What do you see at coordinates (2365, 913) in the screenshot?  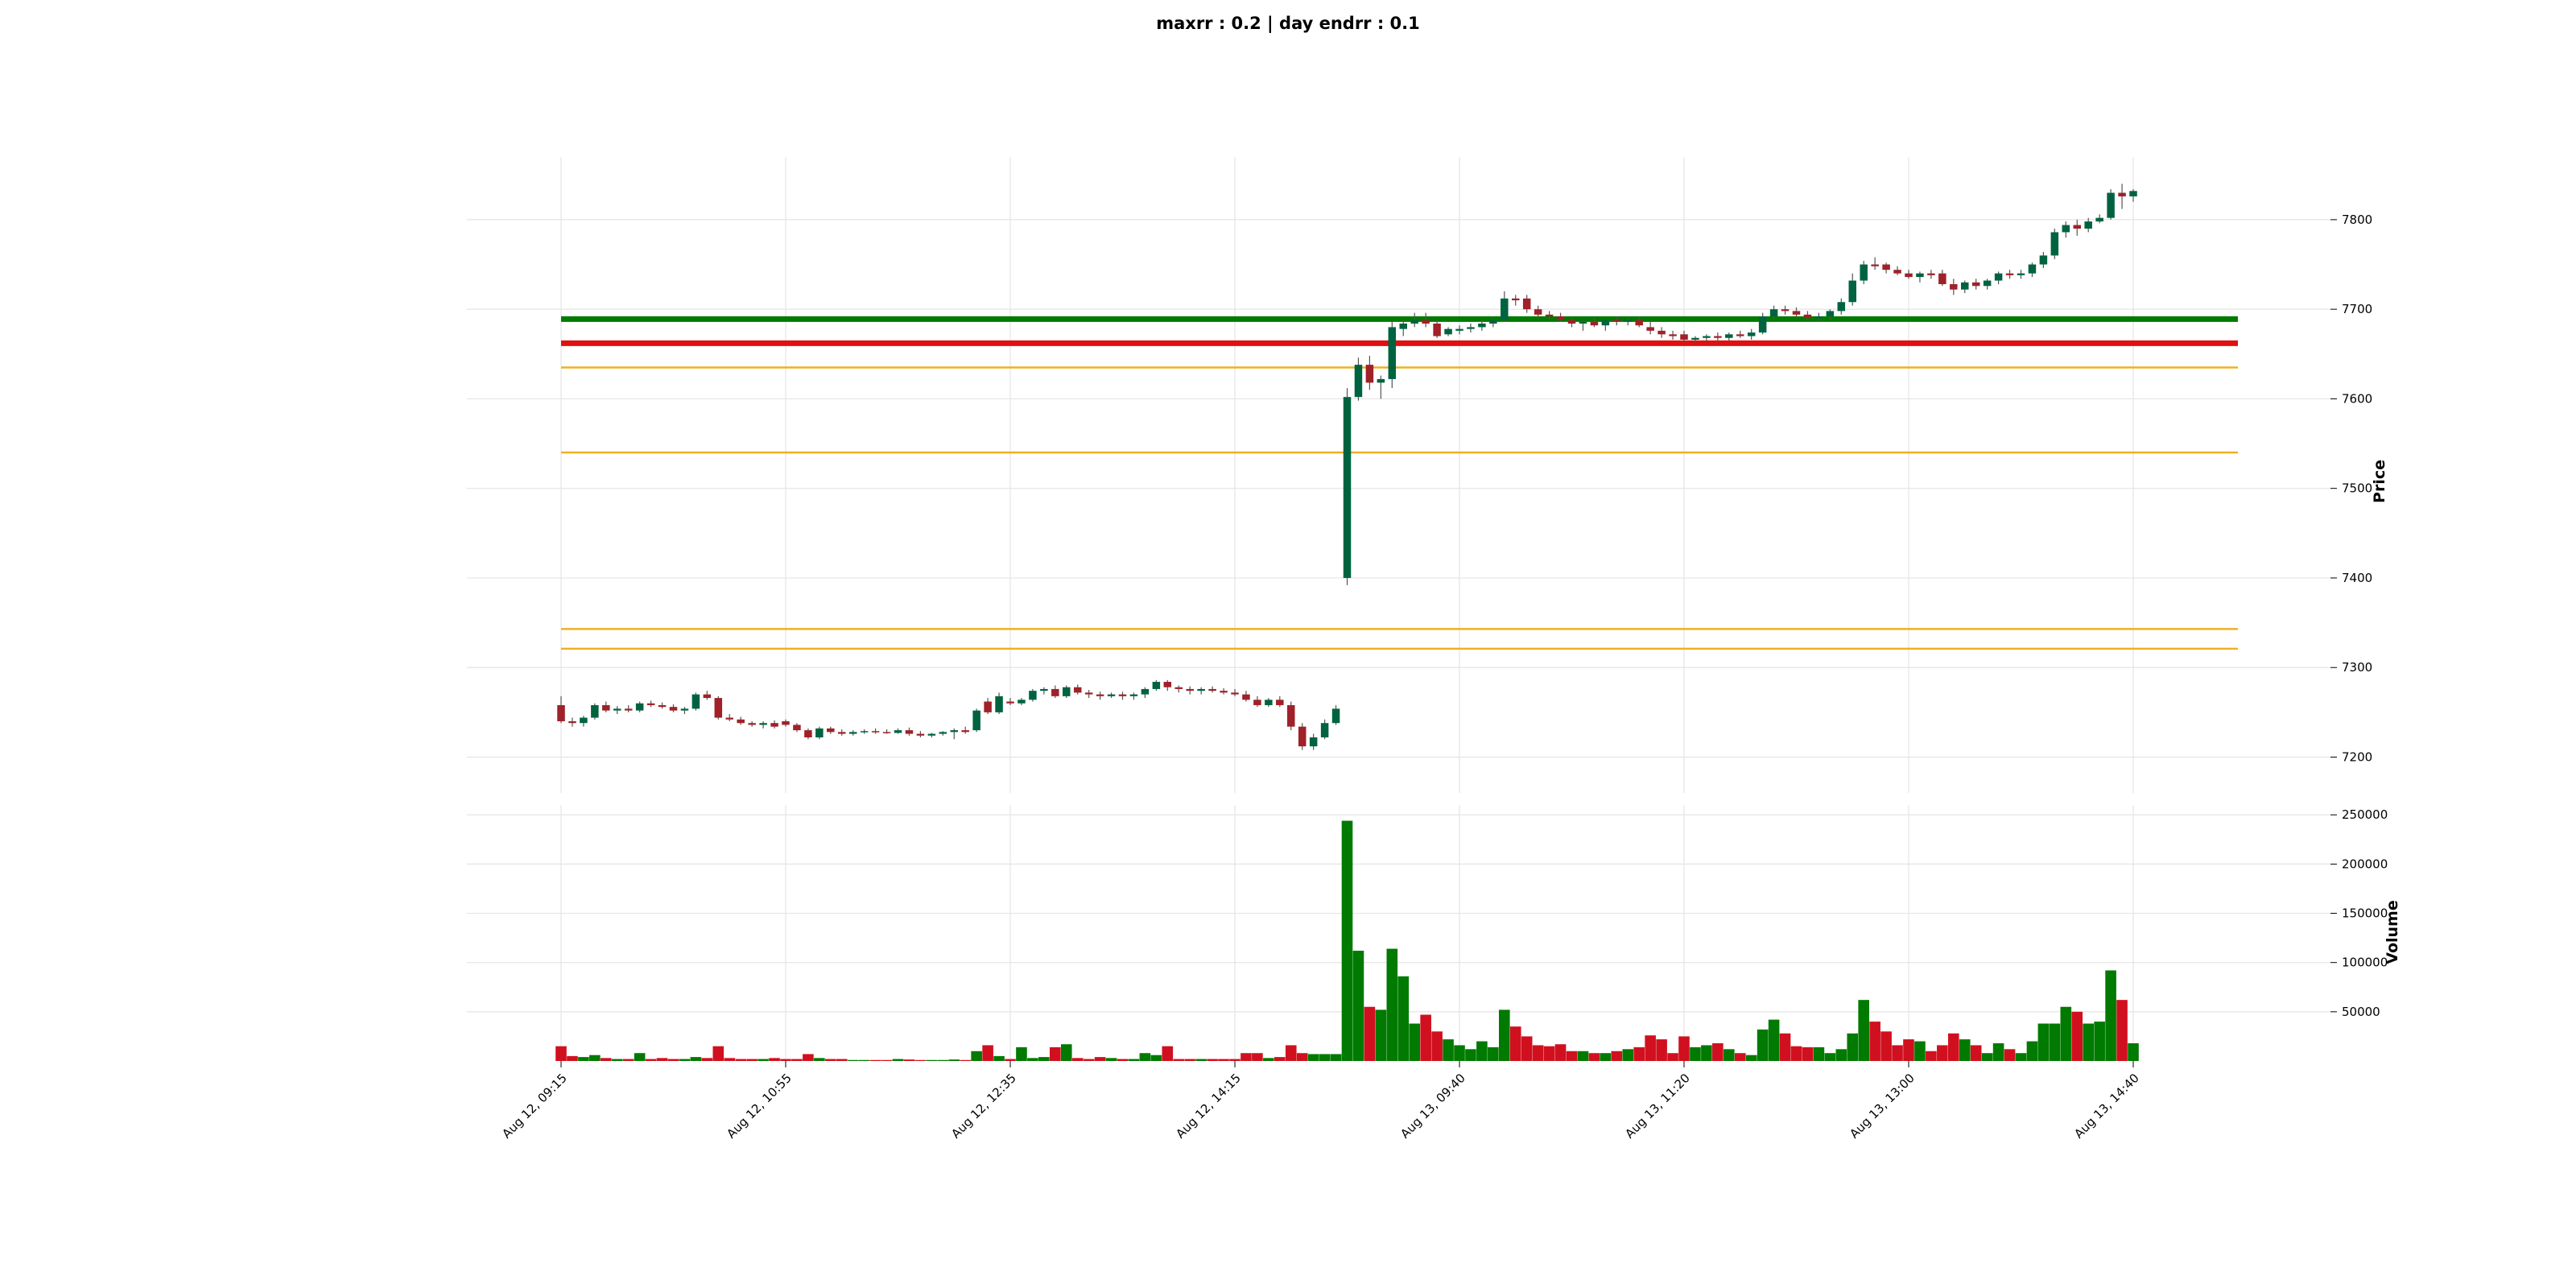 I see `volume-tick-label: 150000` at bounding box center [2365, 913].